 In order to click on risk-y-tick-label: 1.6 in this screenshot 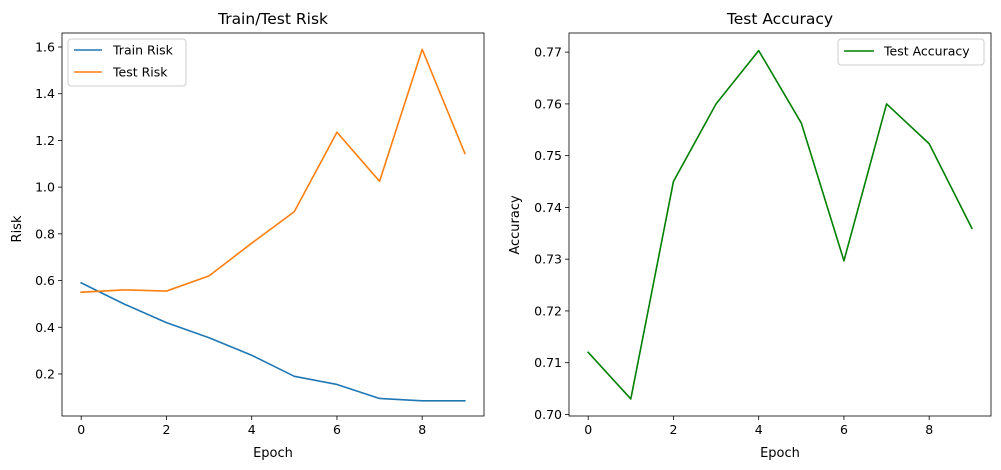, I will do `click(45, 47)`.